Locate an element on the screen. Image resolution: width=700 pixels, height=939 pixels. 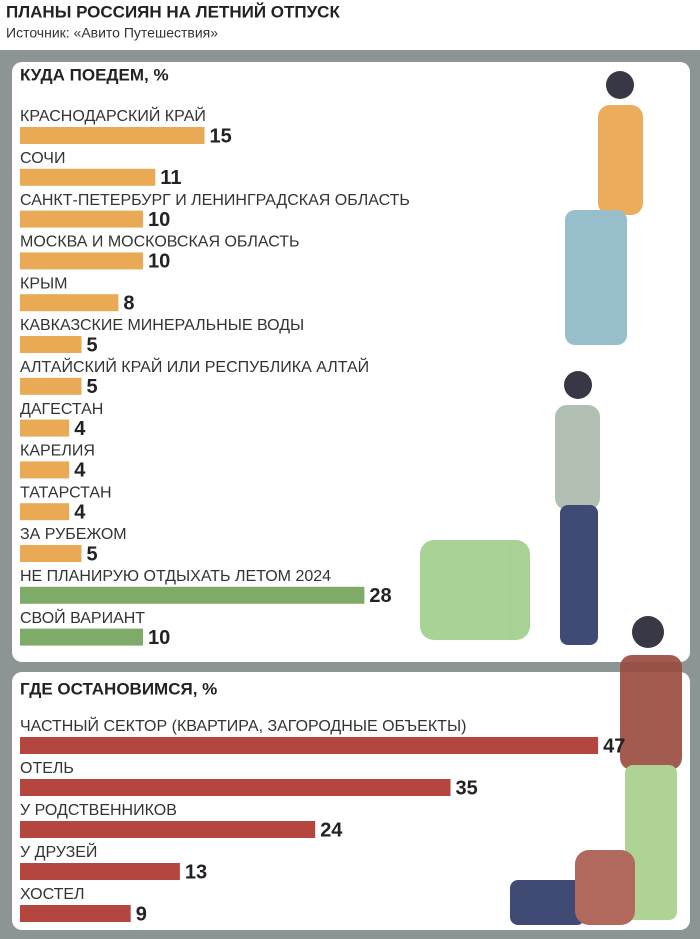
category-label: КРЫМ is located at coordinates (43, 283).